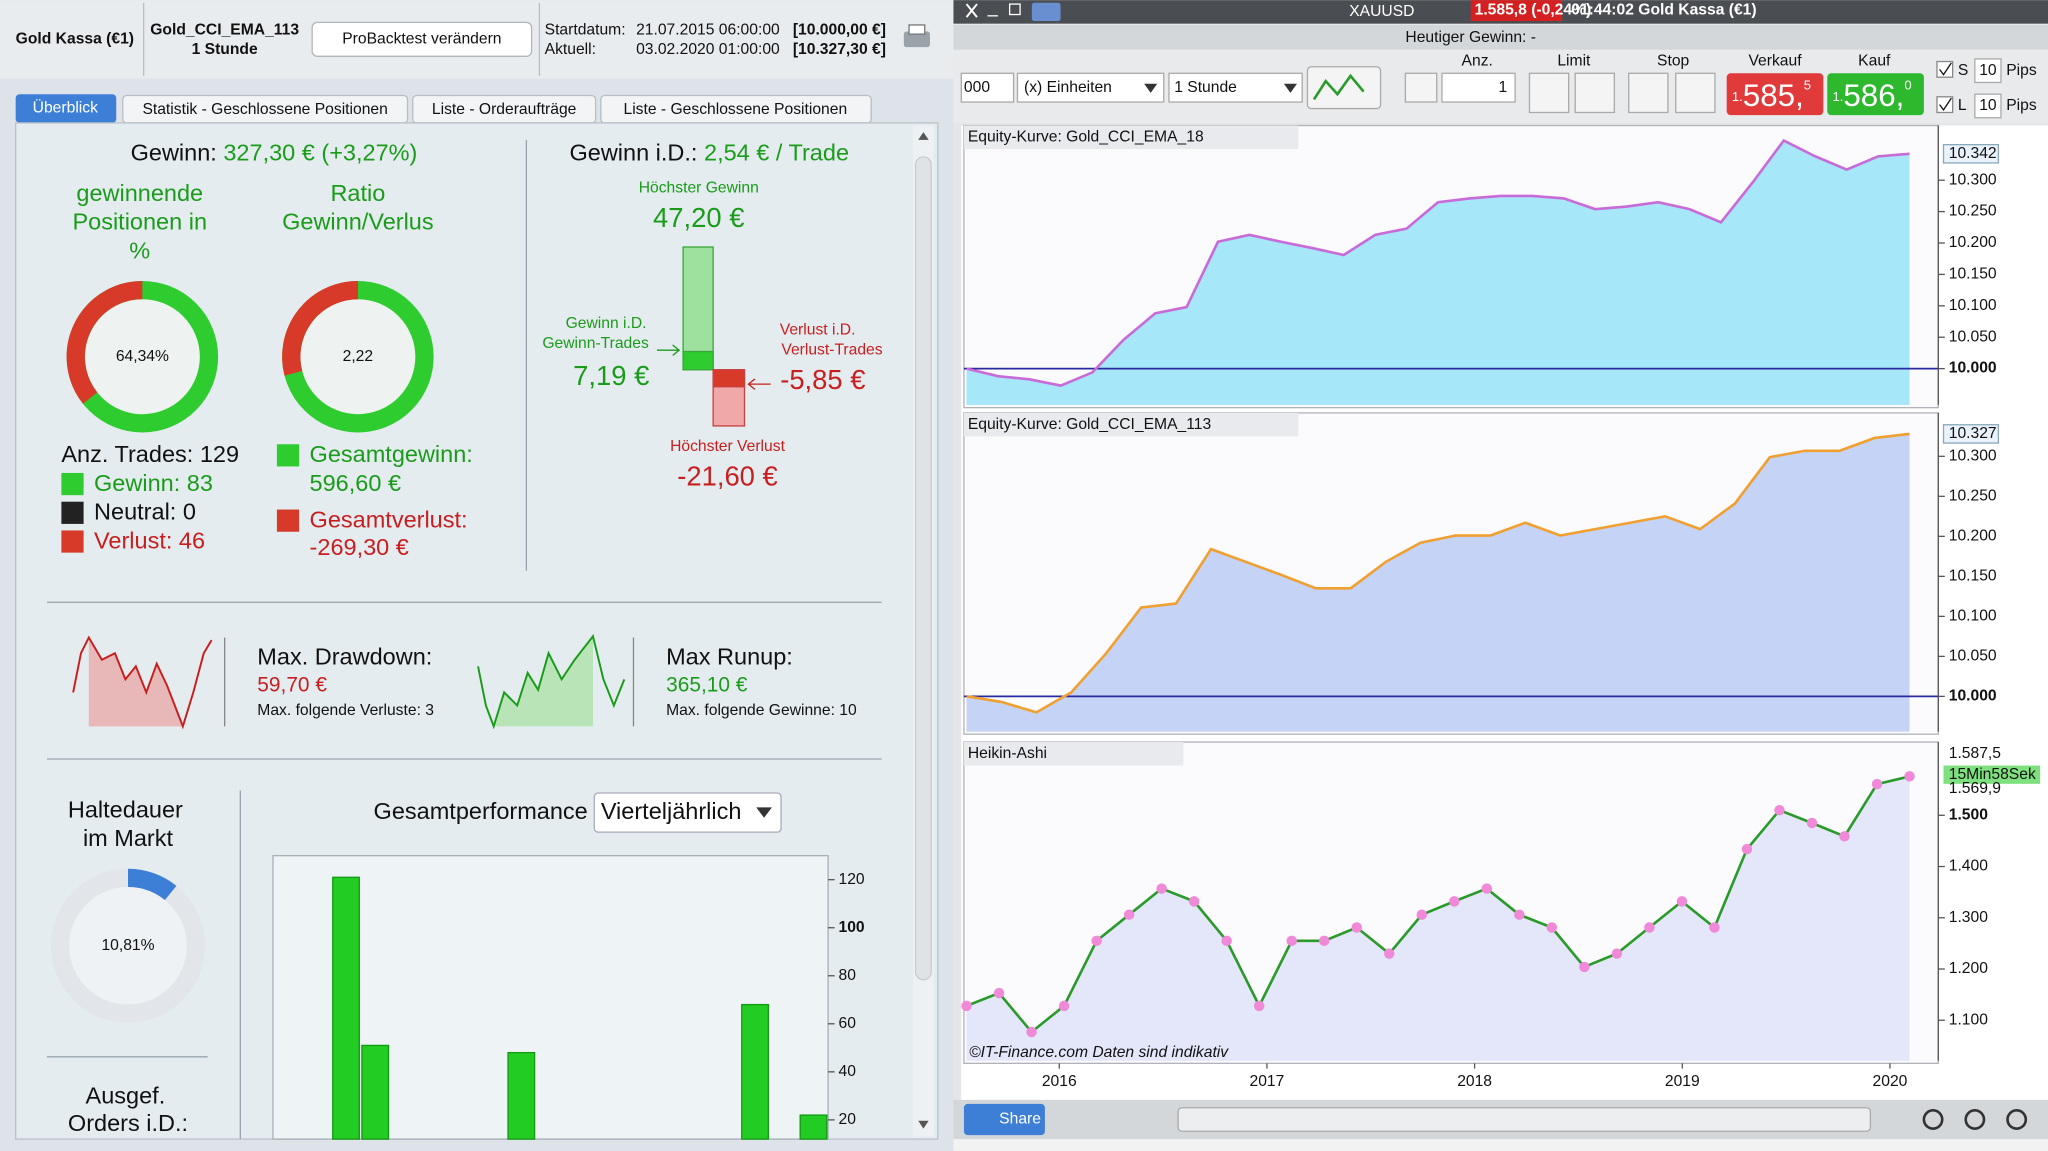 The width and height of the screenshot is (2048, 1151). I want to click on period-dropdown, so click(687, 812).